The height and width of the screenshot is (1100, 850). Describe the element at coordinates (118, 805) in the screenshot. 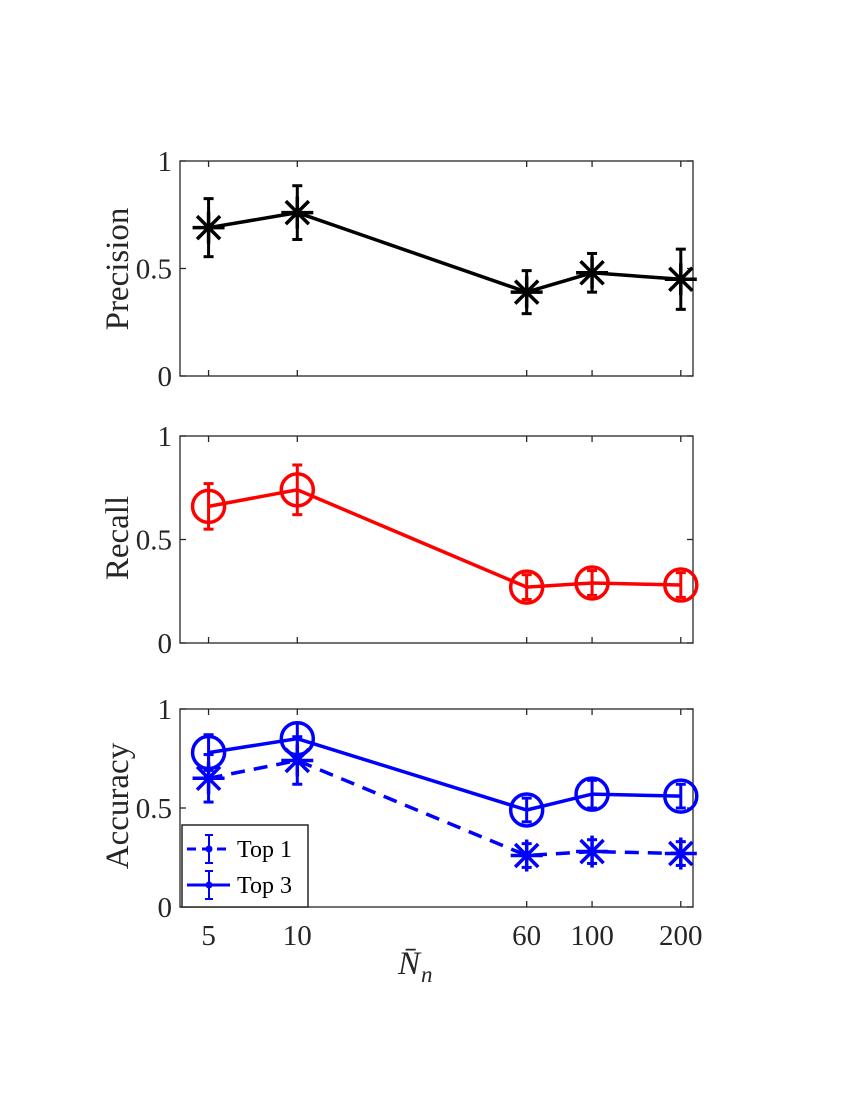

I see `accuracy-ylabel: Accuracy` at that location.